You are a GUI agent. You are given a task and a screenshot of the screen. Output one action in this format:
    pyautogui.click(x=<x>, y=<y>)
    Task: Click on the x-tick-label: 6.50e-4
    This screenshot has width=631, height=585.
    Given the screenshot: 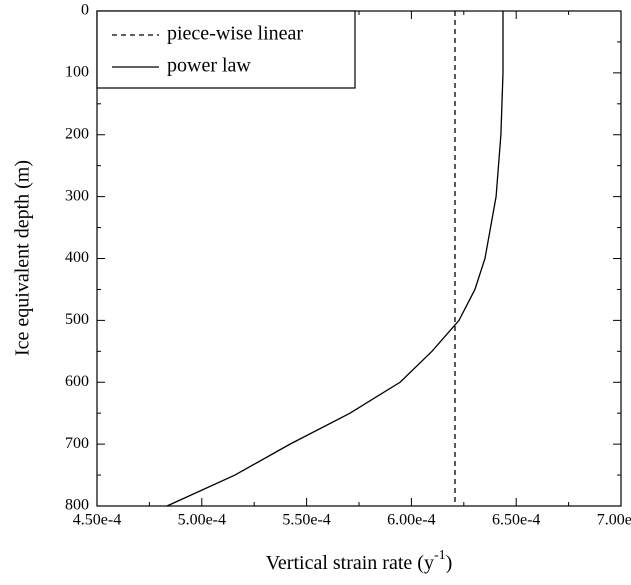 What is the action you would take?
    pyautogui.click(x=516, y=520)
    